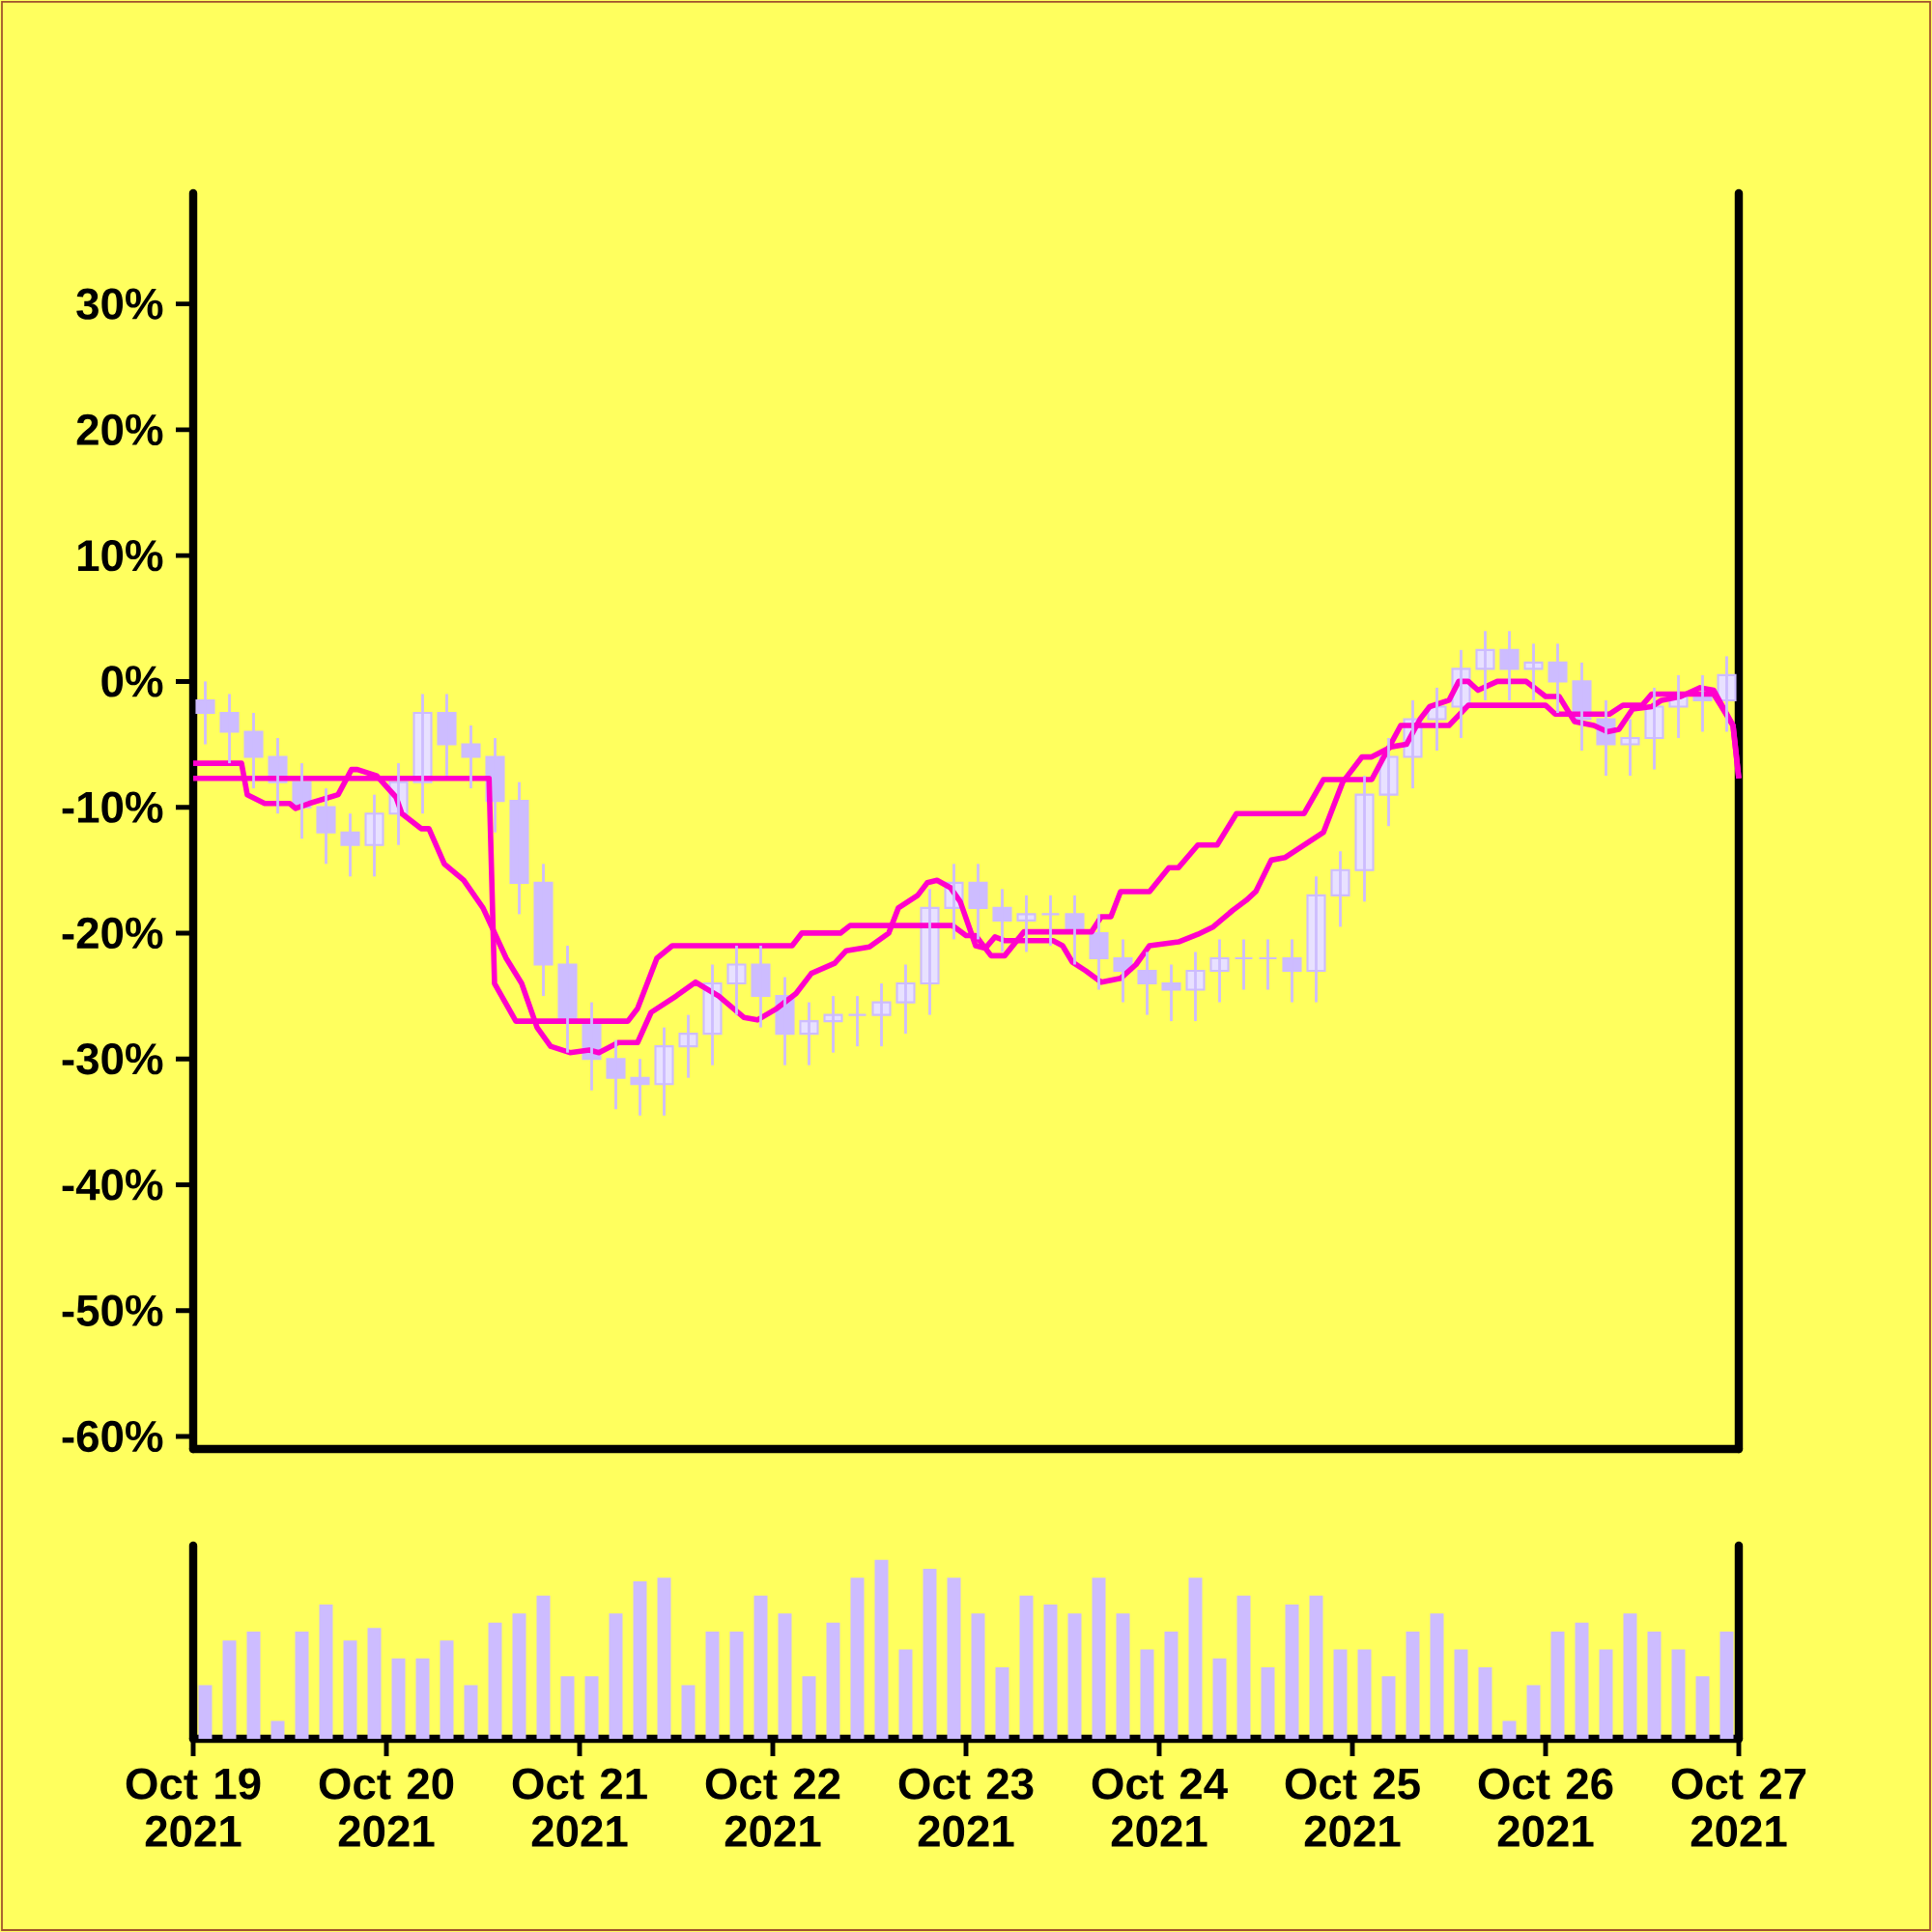  Describe the element at coordinates (579, 1807) in the screenshot. I see `x-tick-label: Oct 21 2021` at that location.